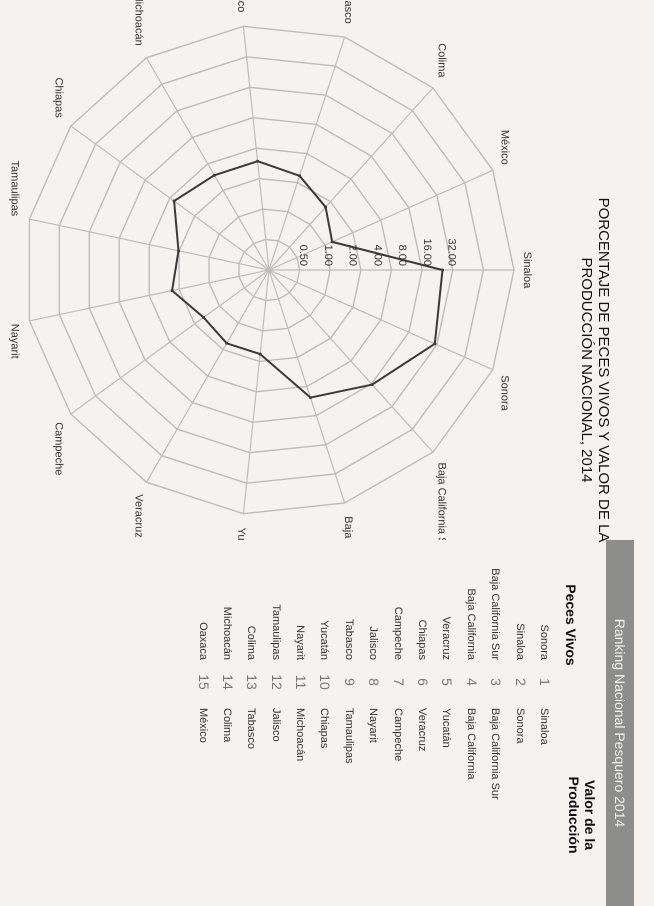 The image size is (654, 906). Describe the element at coordinates (373, 643) in the screenshot. I see `row-left-value: Jalisco` at that location.